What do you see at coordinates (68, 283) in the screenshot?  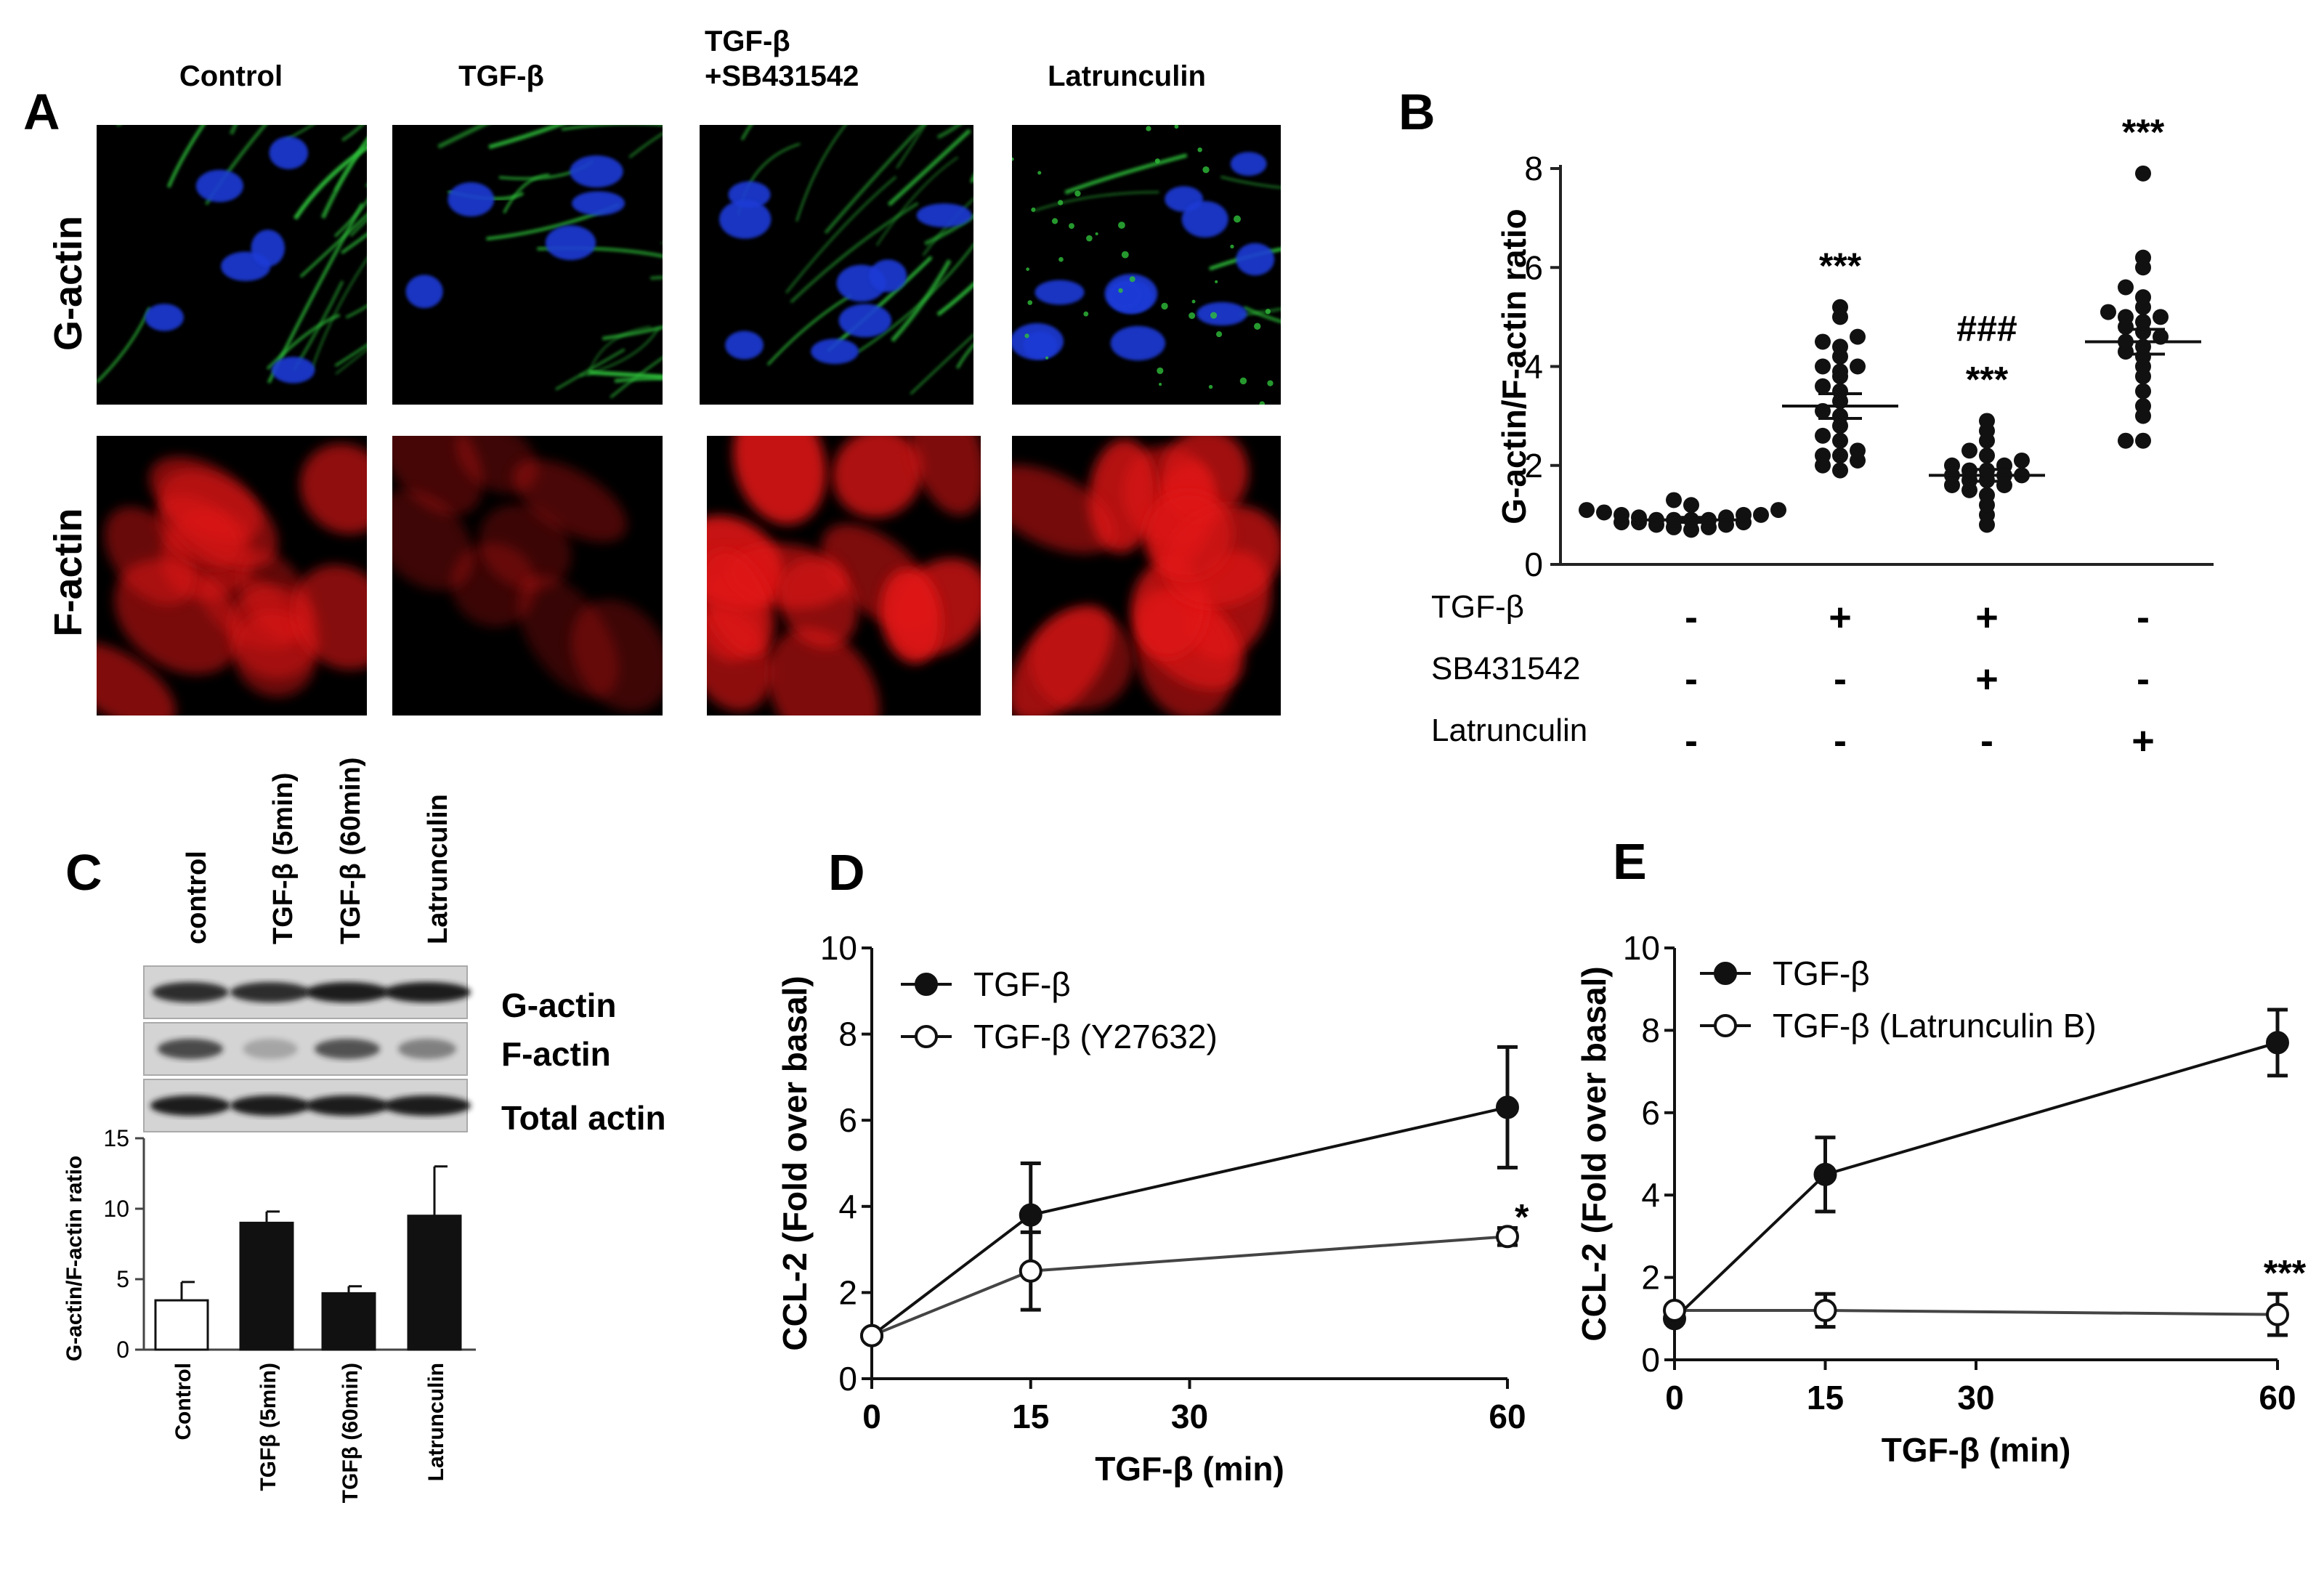 I see `row-label-g-actin: G-actin` at bounding box center [68, 283].